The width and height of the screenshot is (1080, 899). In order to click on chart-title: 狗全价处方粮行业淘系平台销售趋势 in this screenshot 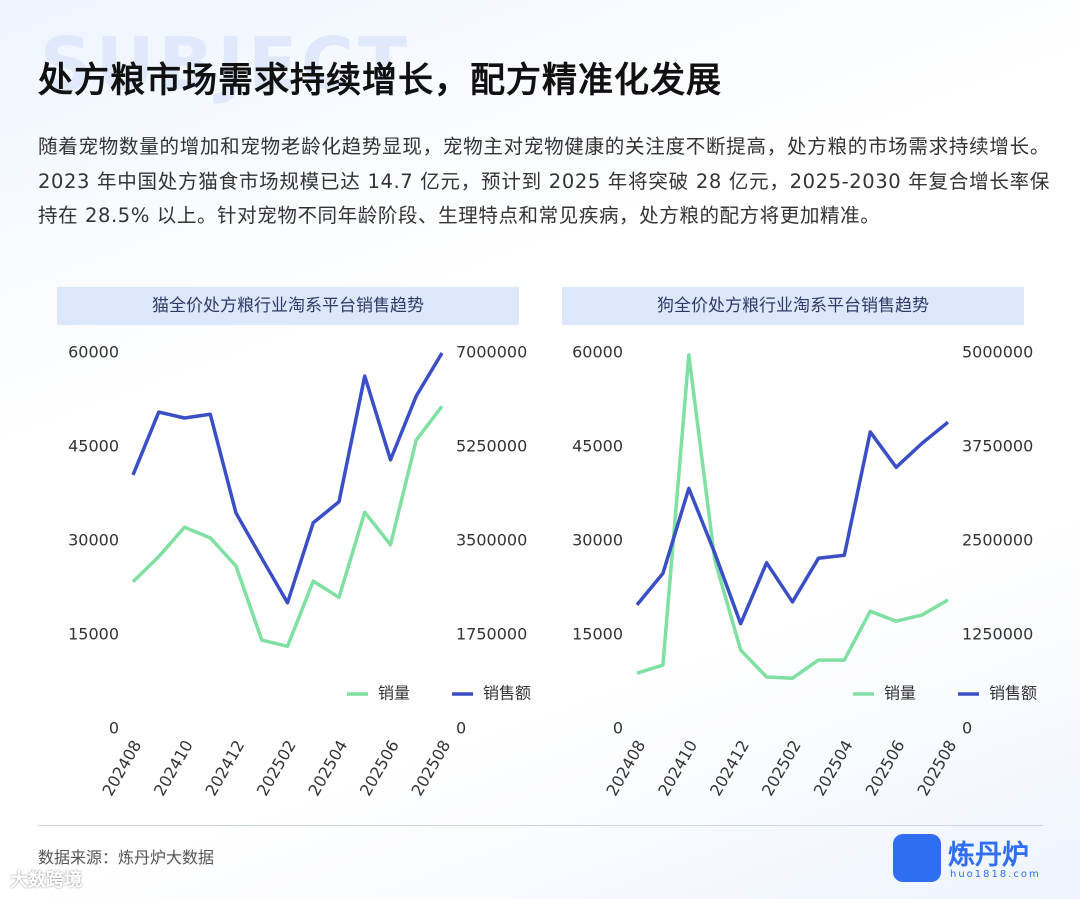, I will do `click(793, 306)`.